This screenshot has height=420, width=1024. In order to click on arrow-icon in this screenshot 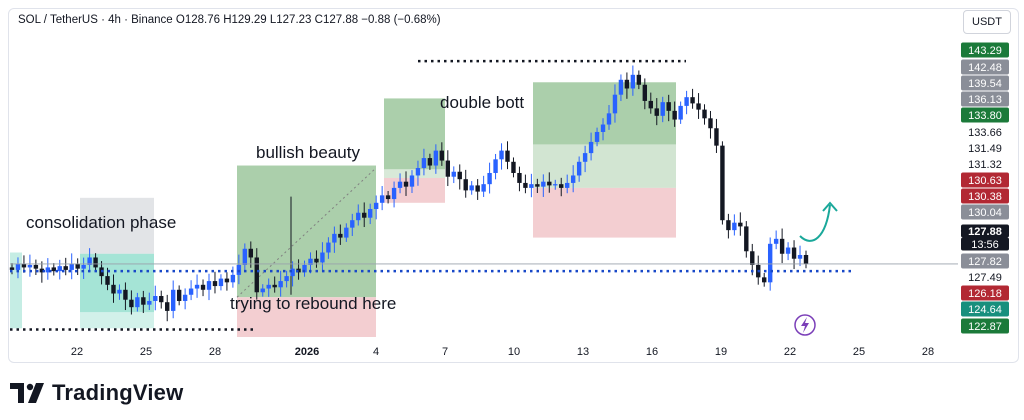, I will do `click(818, 221)`.